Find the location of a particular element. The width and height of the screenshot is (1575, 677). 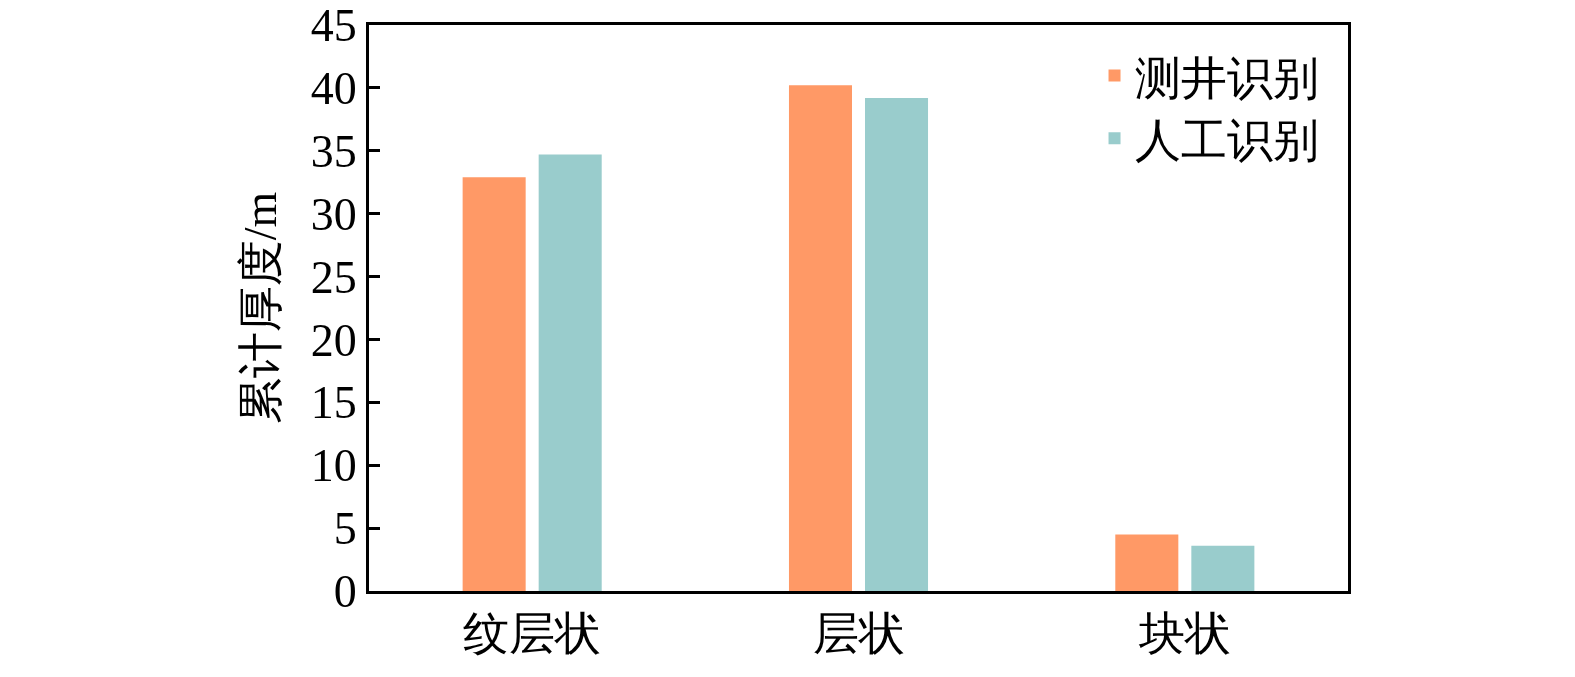

x-tick-label: 块状 is located at coordinates (1184, 634).